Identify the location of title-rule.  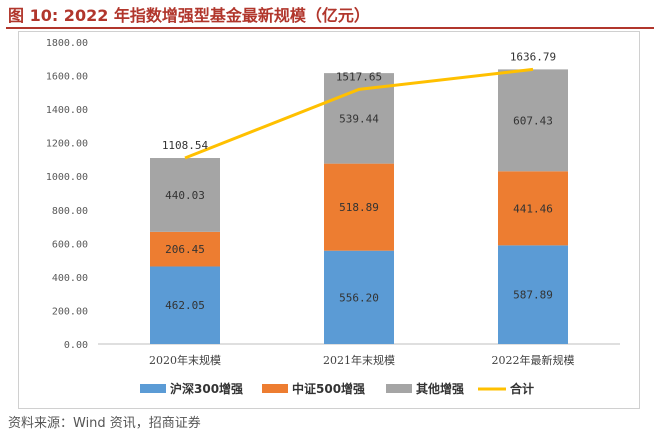
(330, 28).